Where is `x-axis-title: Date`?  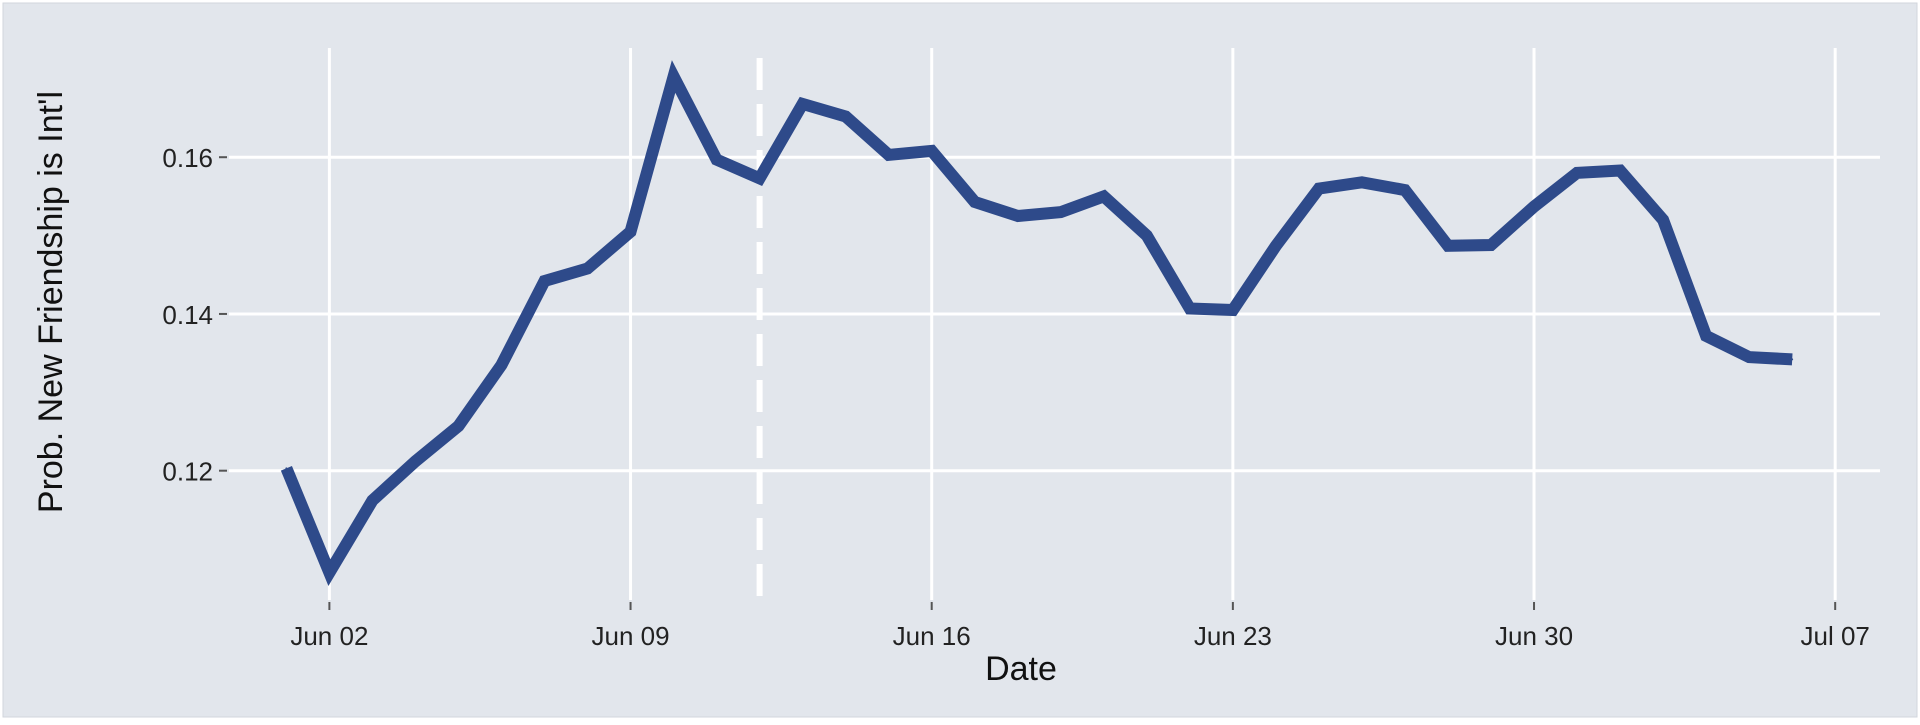 x-axis-title: Date is located at coordinates (1021, 669).